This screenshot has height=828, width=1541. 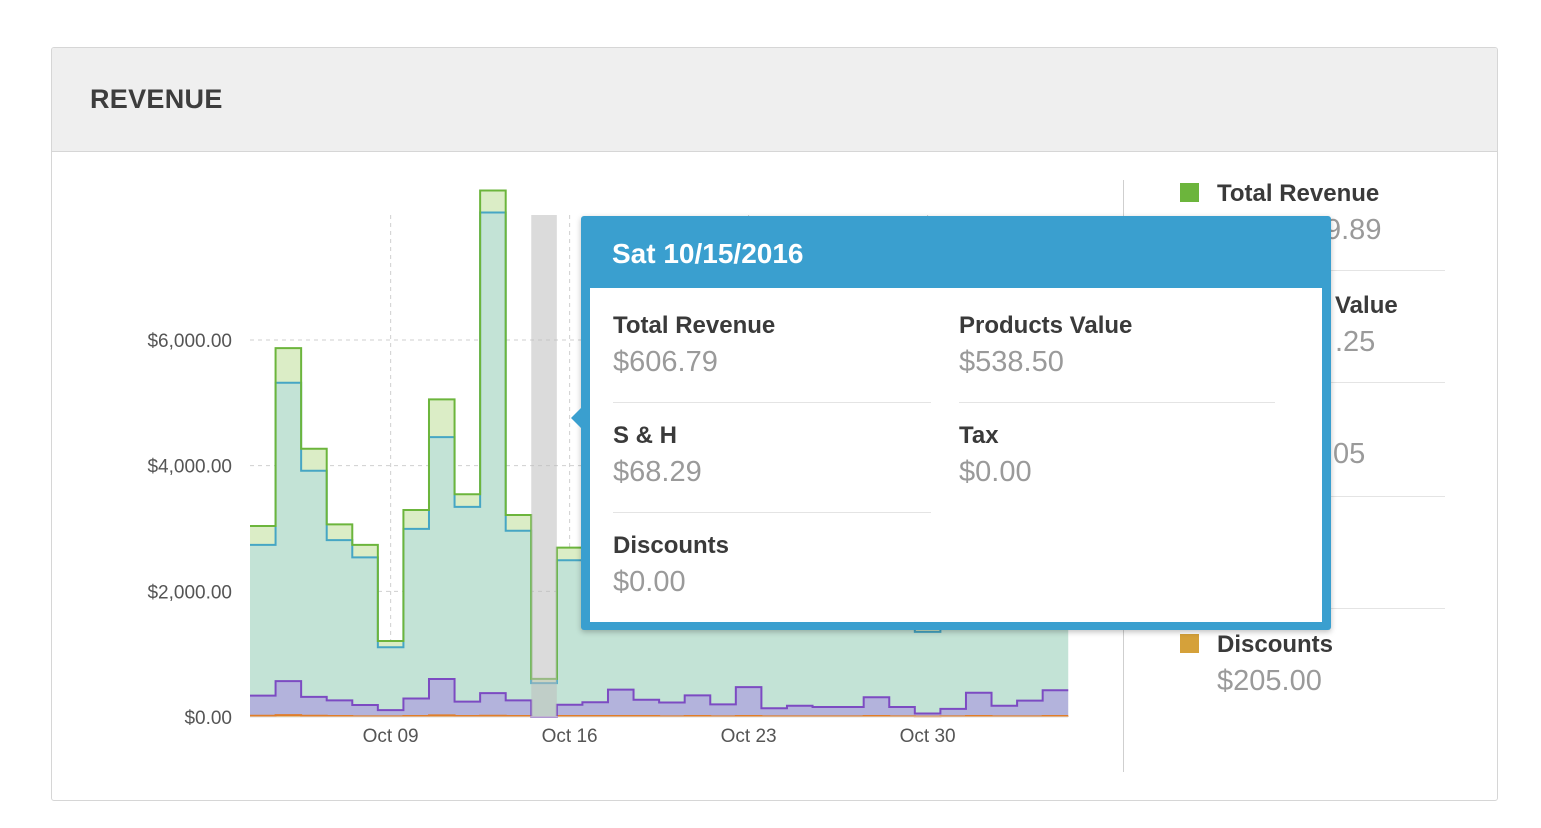 I want to click on tooltip-field-products-value: Products Value $538.50, so click(x=1118, y=345).